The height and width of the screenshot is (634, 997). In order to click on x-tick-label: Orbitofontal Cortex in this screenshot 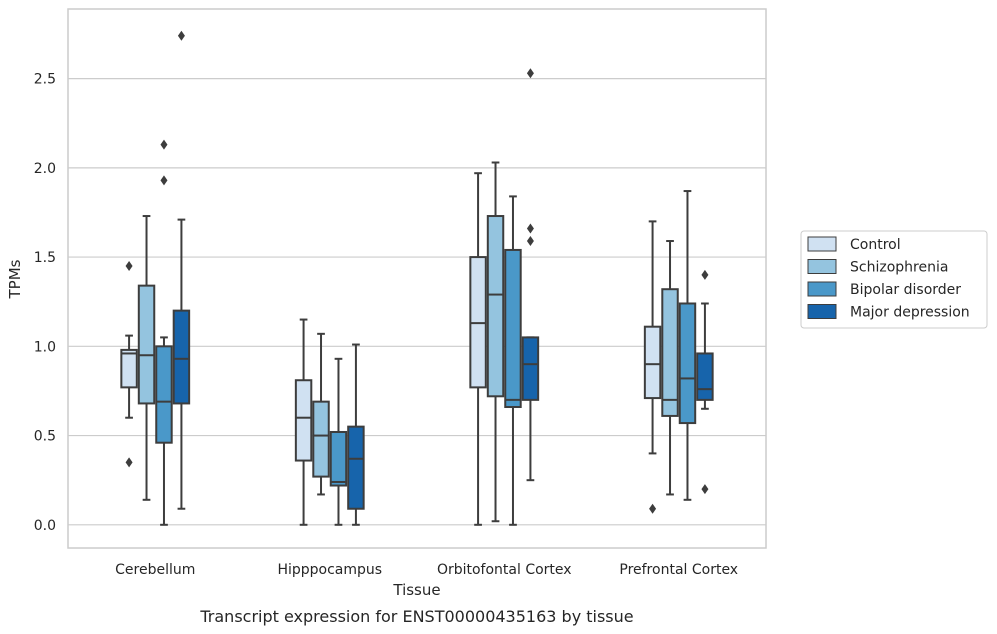, I will do `click(504, 570)`.